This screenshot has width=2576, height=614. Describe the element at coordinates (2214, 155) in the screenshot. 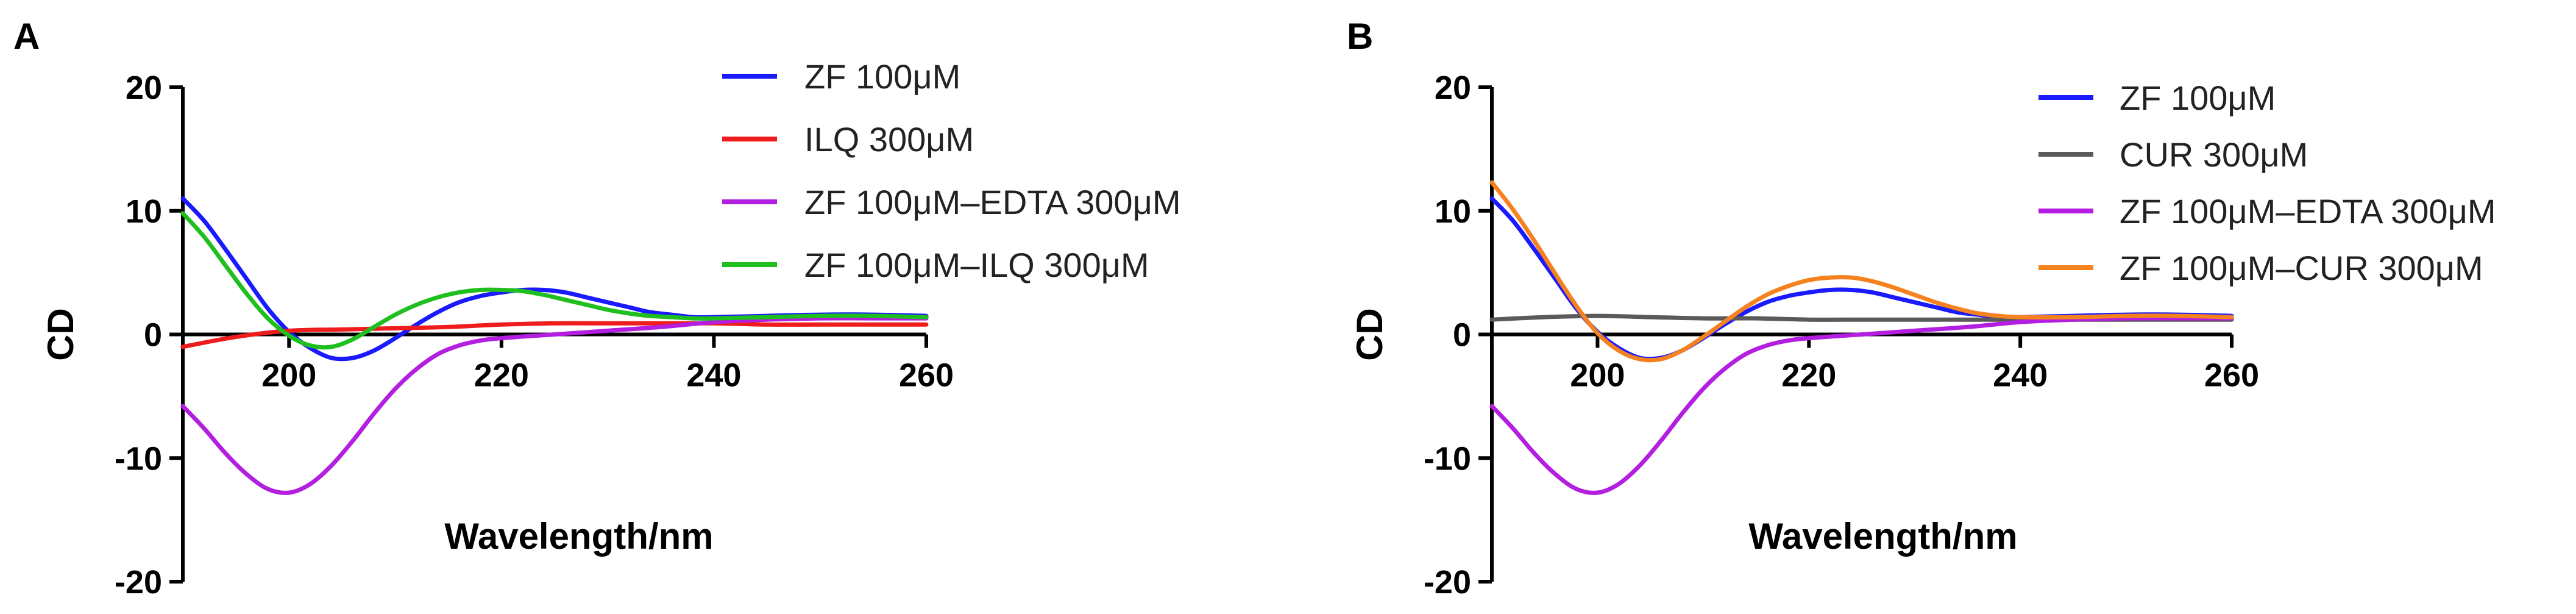

I see `legend-label: CUR 300μM` at that location.